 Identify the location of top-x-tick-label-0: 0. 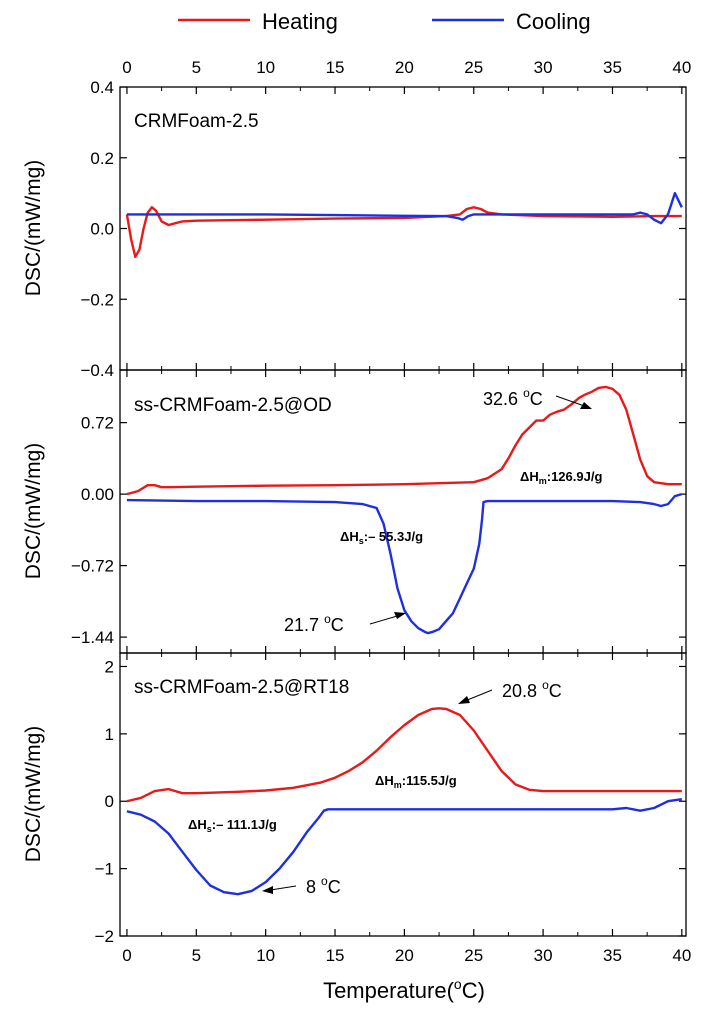
(126, 67).